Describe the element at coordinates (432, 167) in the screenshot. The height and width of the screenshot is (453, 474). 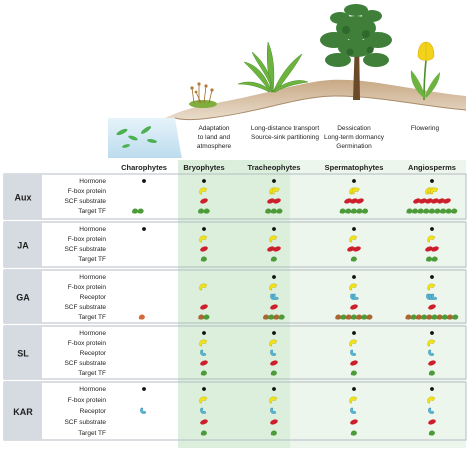
I see `lineage-angiosperms: Angiosperms` at that location.